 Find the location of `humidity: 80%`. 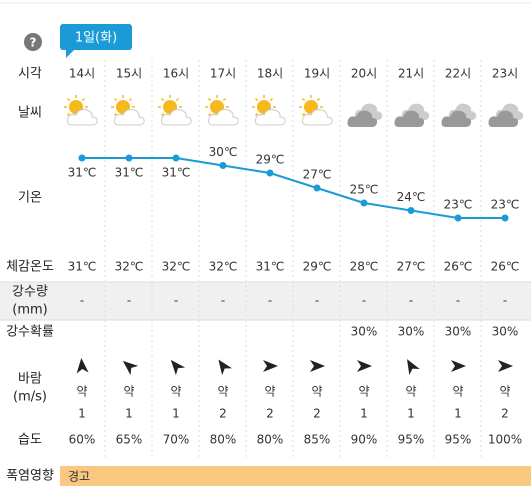

humidity: 80% is located at coordinates (223, 440).